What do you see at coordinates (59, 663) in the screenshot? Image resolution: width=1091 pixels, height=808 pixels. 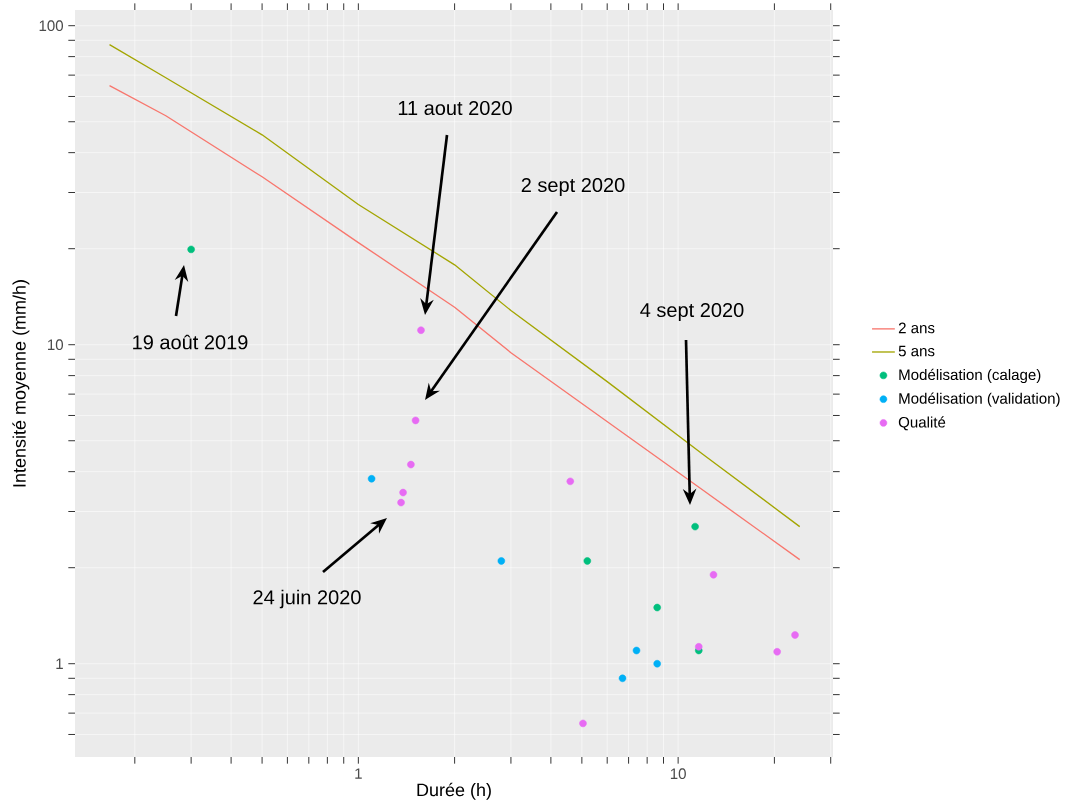 I see `y-tick-label: 1` at bounding box center [59, 663].